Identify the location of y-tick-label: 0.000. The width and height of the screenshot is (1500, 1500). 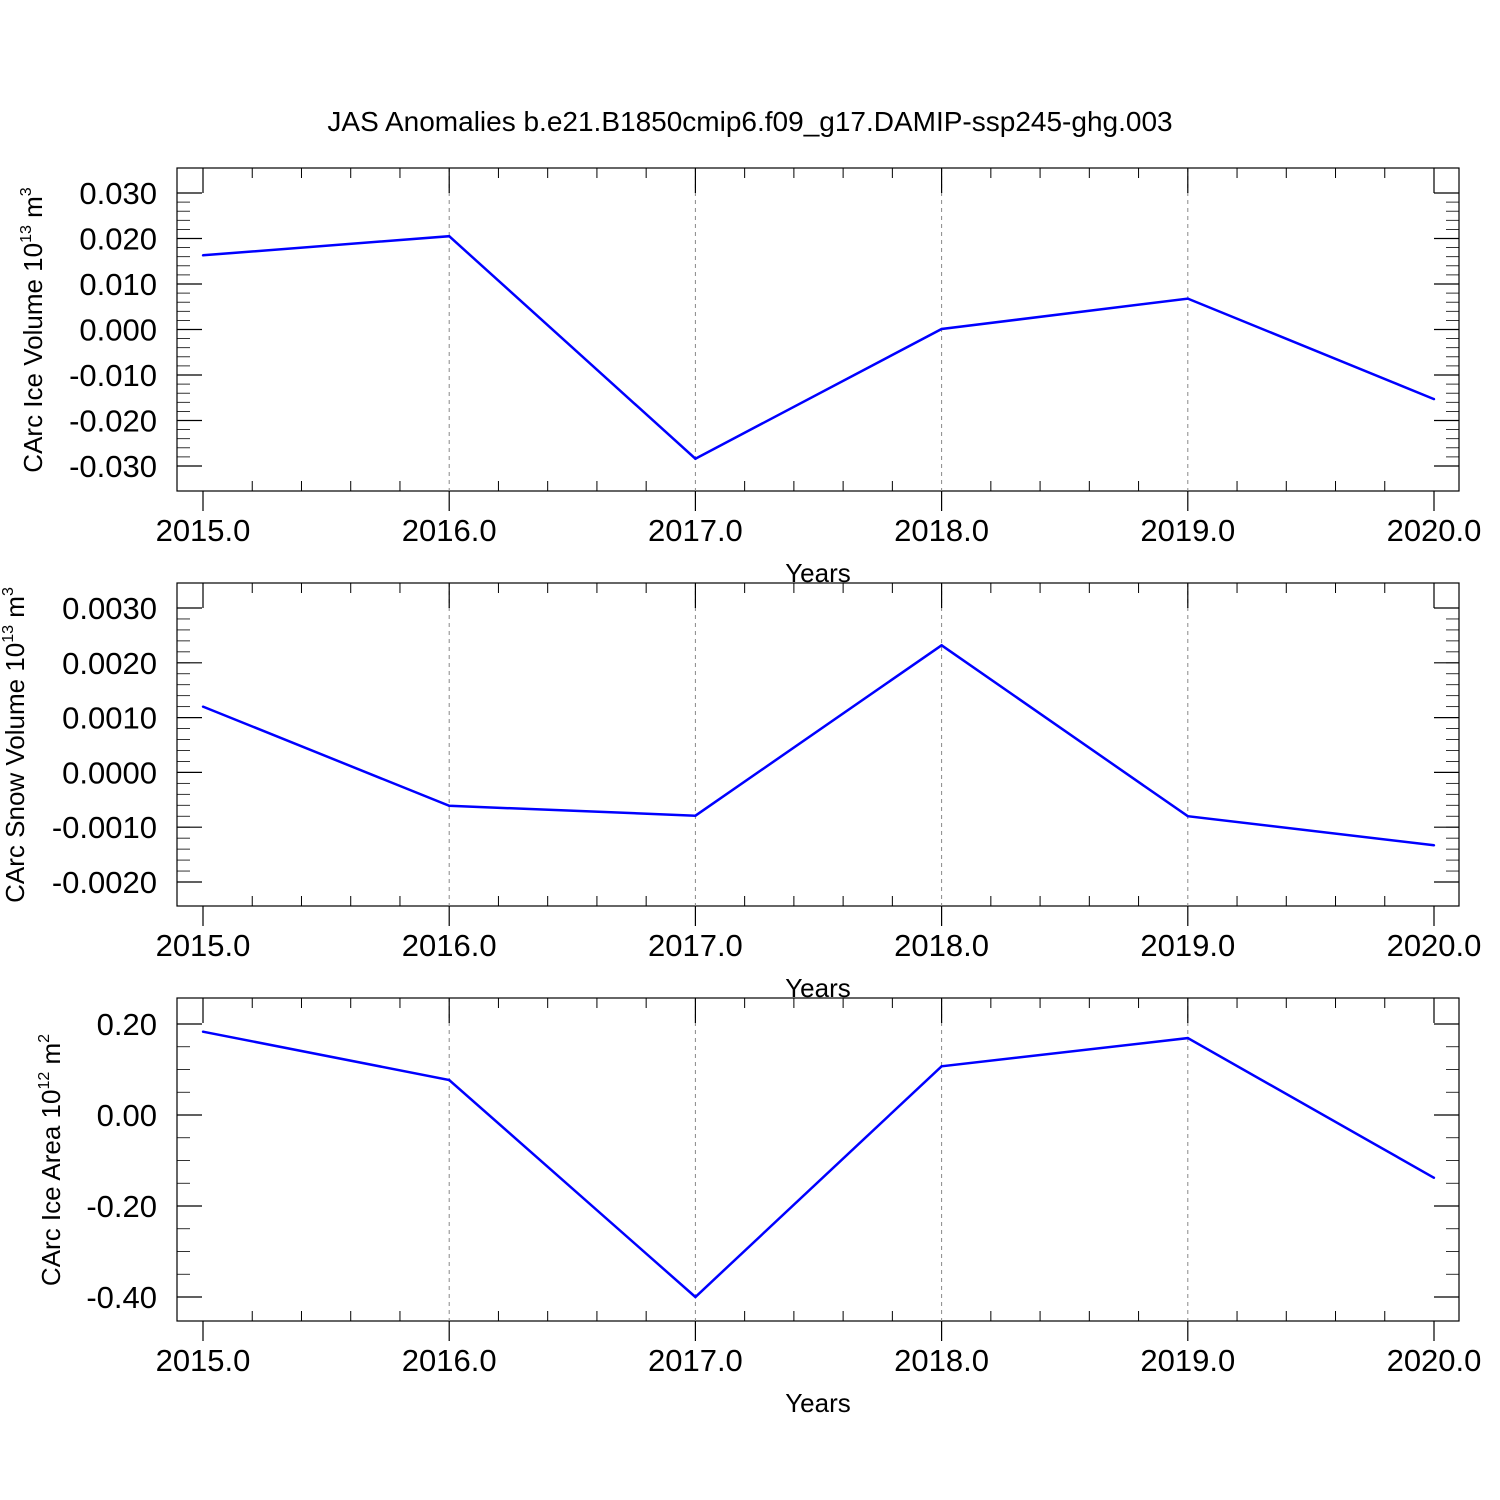
(118, 330).